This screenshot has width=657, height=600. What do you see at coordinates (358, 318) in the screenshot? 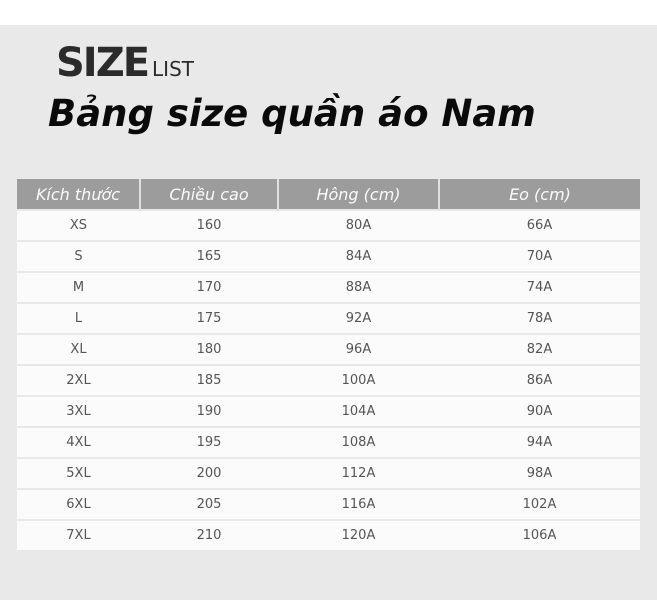
I see `cell-hip: 92A` at bounding box center [358, 318].